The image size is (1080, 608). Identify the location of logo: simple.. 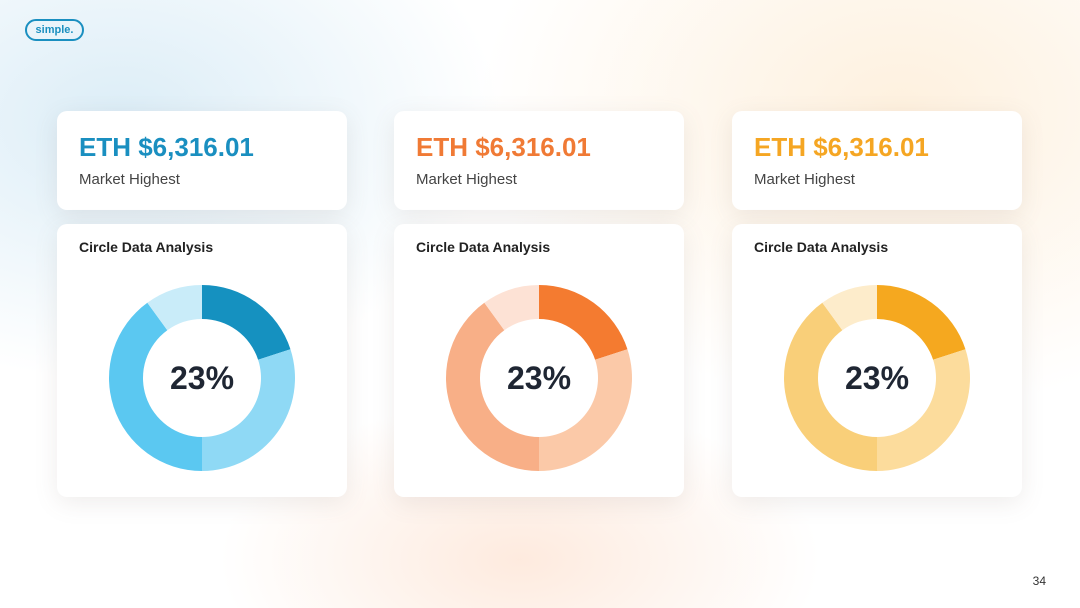
(54, 30).